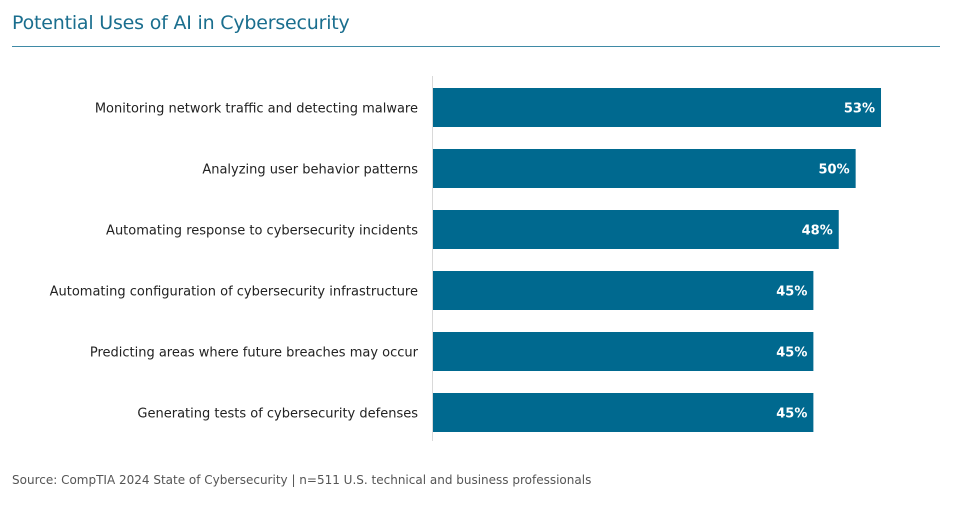  Describe the element at coordinates (817, 231) in the screenshot. I see `data-label: 48%` at that location.